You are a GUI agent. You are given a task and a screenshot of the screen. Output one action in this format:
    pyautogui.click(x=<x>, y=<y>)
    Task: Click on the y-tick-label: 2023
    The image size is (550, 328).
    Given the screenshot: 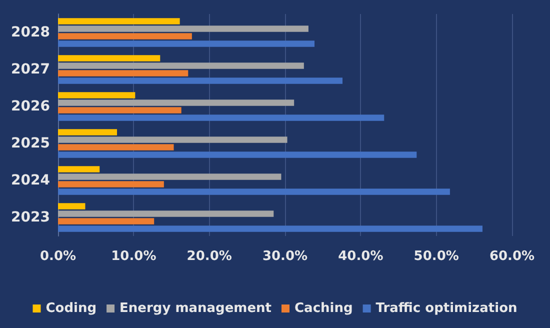 What is the action you would take?
    pyautogui.click(x=30, y=218)
    